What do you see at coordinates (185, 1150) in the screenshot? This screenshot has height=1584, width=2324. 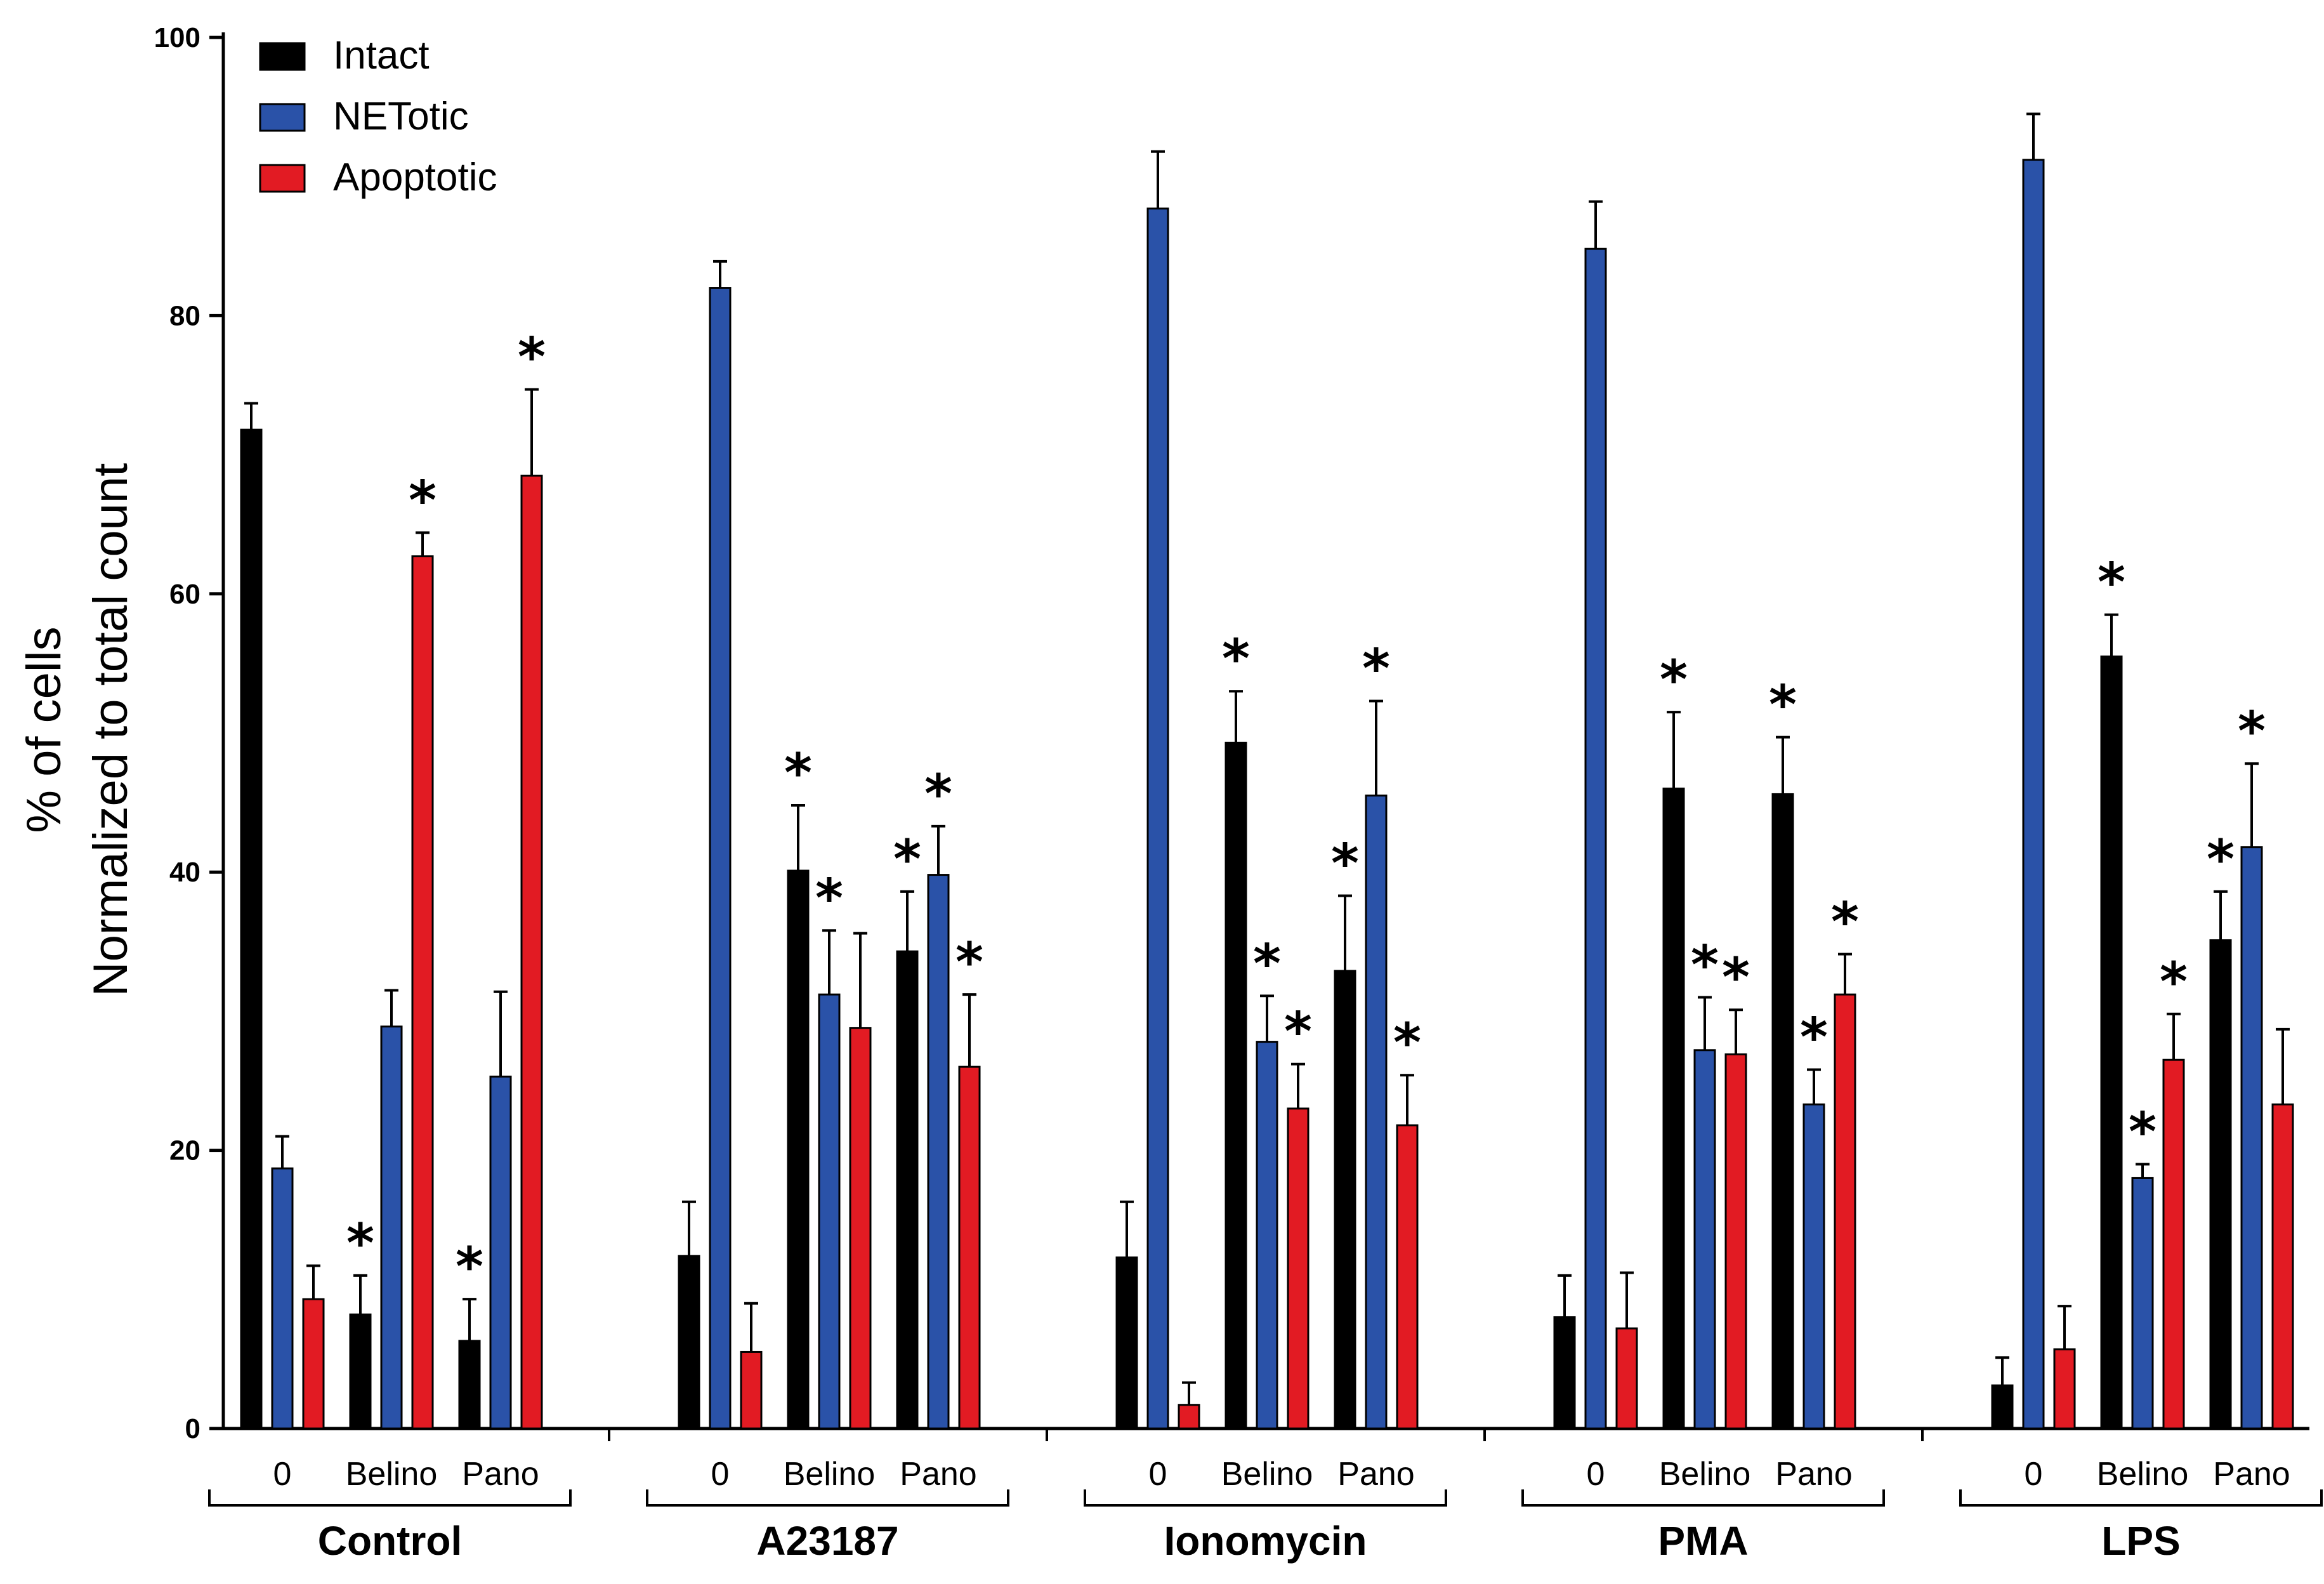 I see `y-tick-label: 20` at bounding box center [185, 1150].